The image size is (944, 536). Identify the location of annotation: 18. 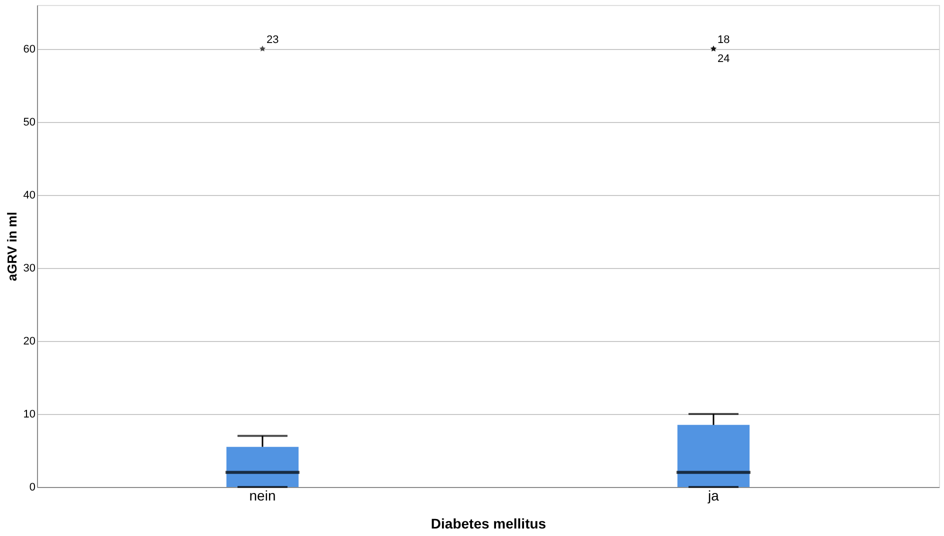
(724, 40).